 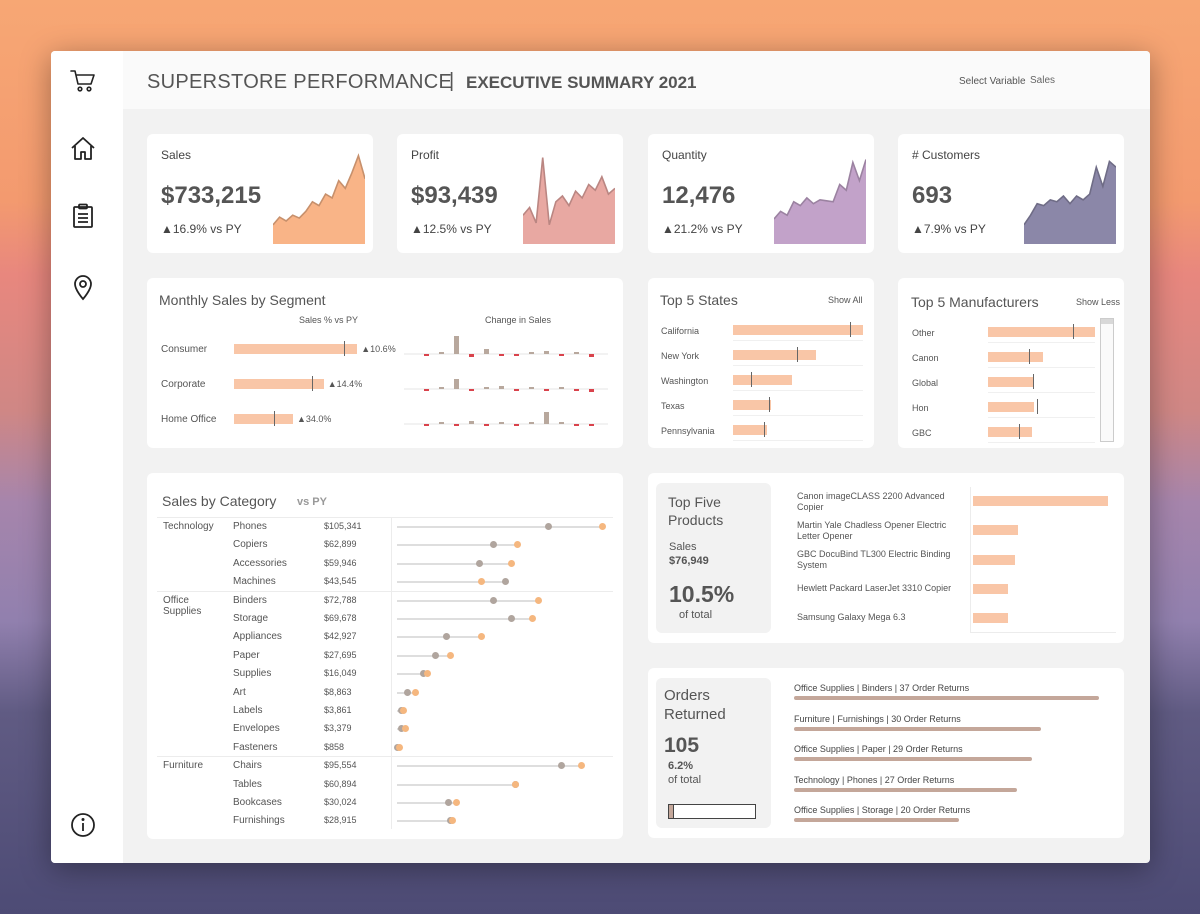 I want to click on scrollbar-thumb, so click(x=1107, y=321).